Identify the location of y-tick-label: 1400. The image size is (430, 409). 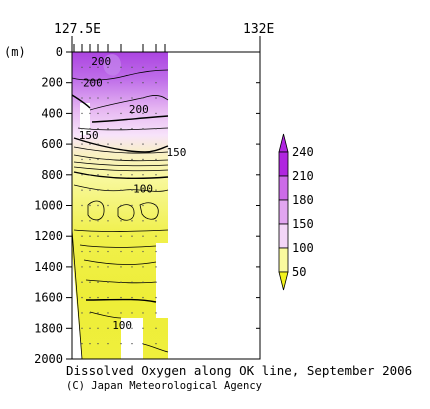
(48, 267).